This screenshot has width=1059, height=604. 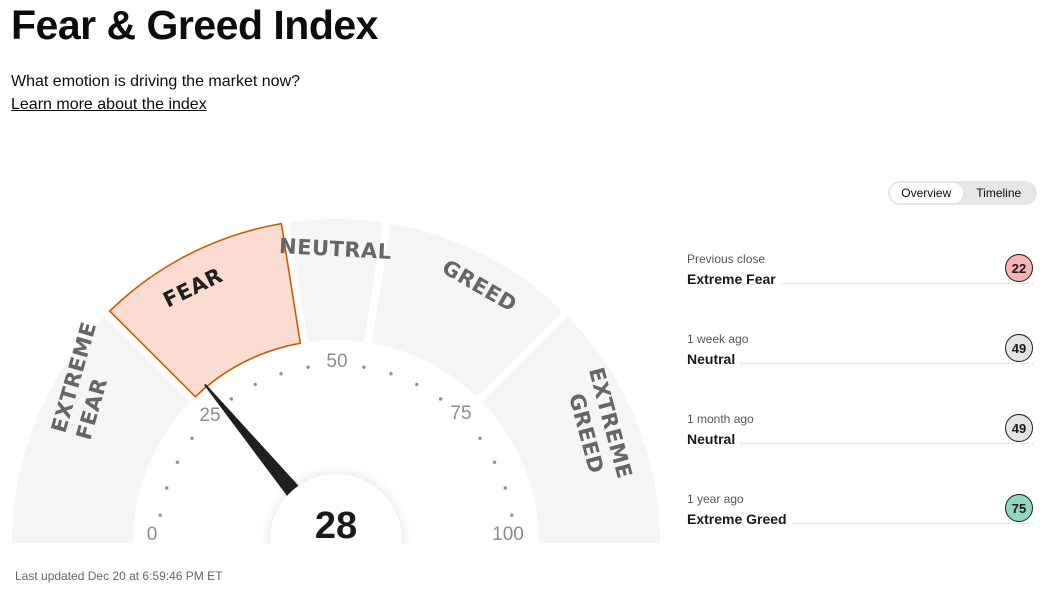 I want to click on score-hub, so click(x=336, y=517).